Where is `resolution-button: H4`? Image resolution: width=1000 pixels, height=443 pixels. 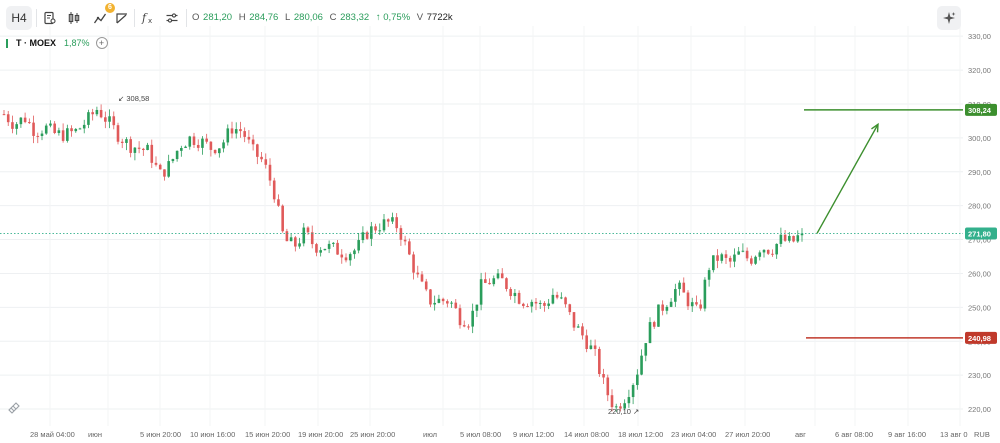
resolution-button: H4 is located at coordinates (19, 18).